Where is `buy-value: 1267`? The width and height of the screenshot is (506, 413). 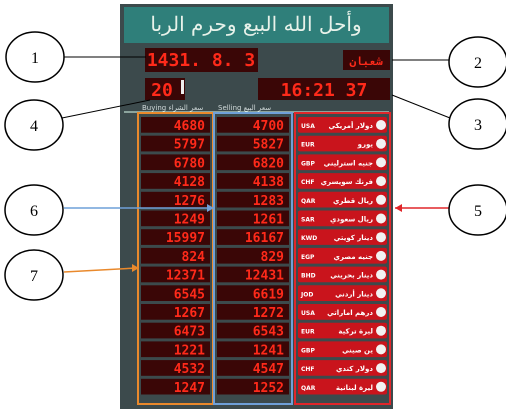 buy-value: 1267 is located at coordinates (189, 313).